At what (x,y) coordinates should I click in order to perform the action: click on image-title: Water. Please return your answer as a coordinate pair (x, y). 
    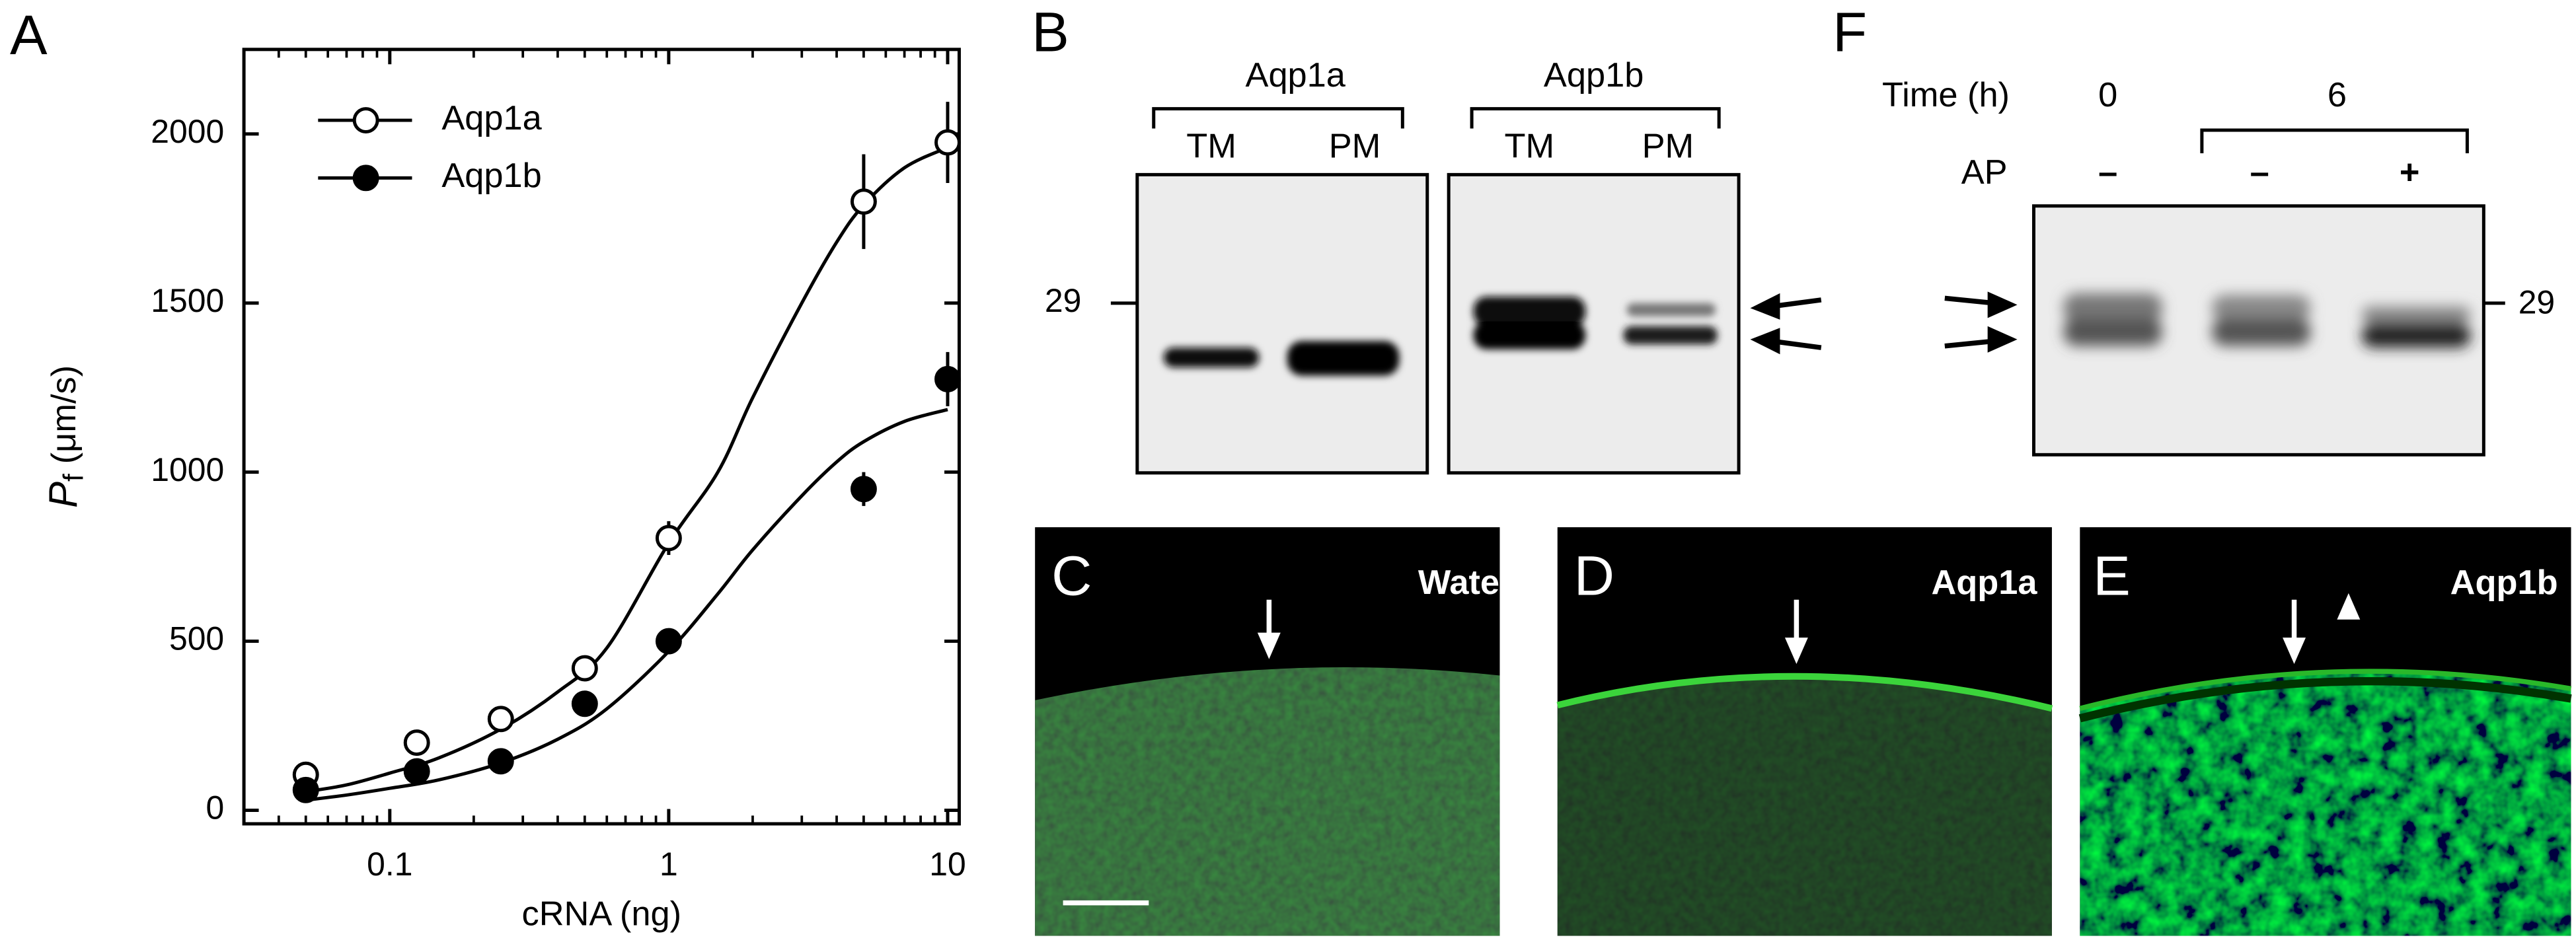
    Looking at the image, I should click on (1466, 583).